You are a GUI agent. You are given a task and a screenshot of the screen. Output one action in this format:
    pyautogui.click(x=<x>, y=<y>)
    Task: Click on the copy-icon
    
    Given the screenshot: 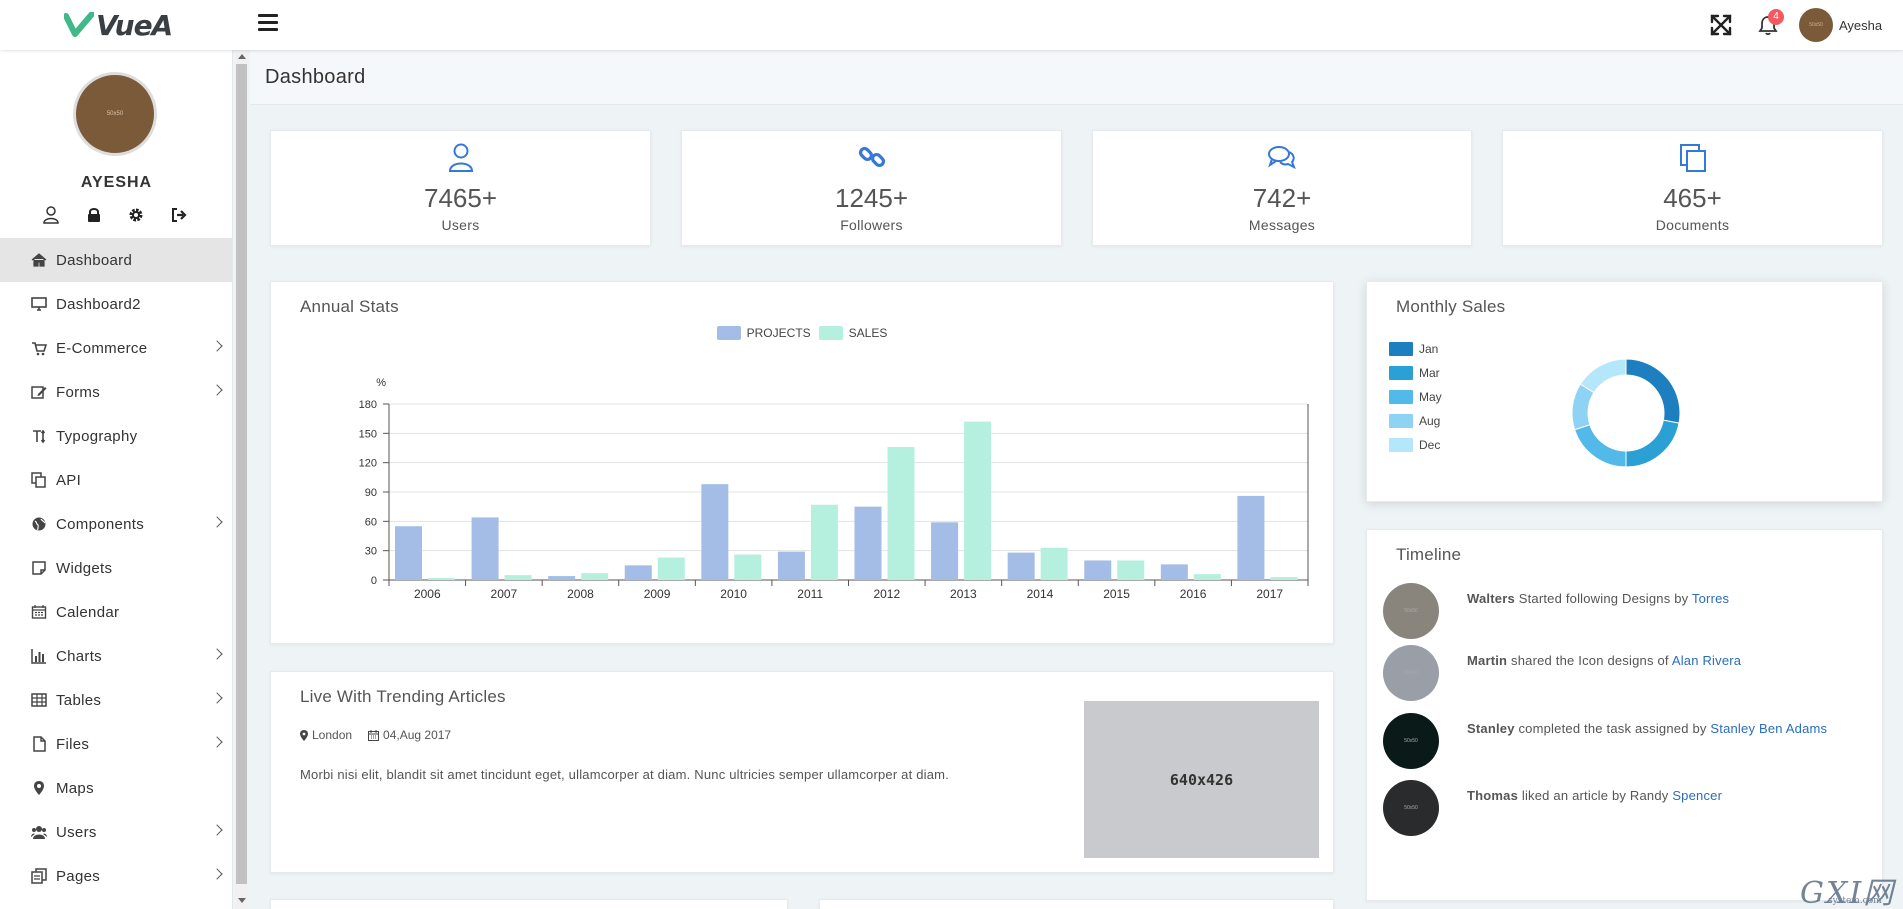 What is the action you would take?
    pyautogui.click(x=38, y=480)
    